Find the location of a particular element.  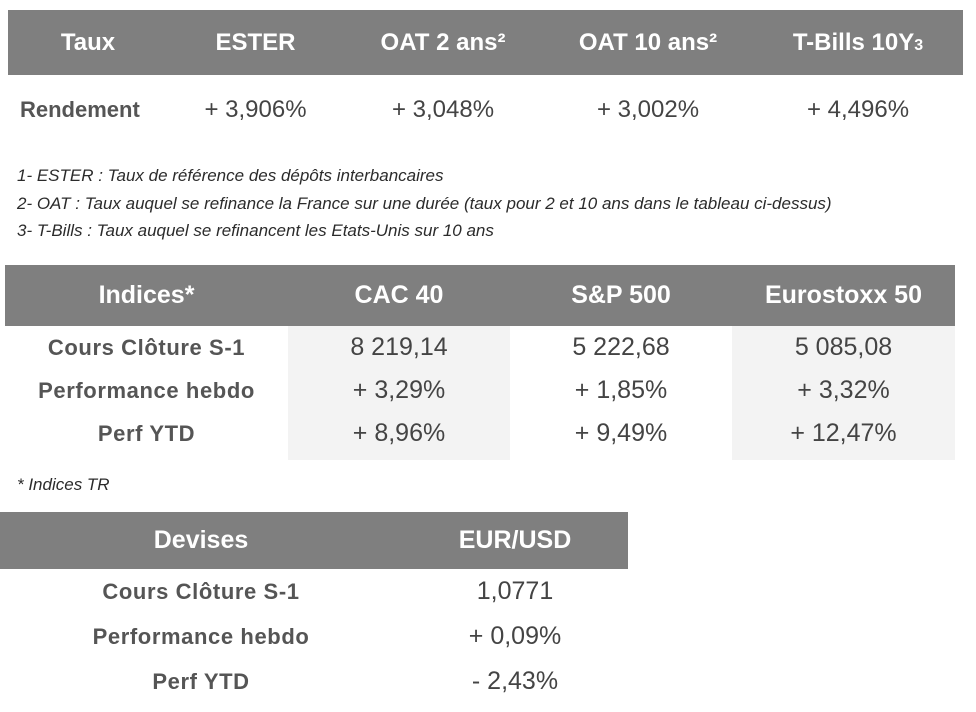

rates-header-tbills: T-Bills 10Y3 is located at coordinates (858, 43).